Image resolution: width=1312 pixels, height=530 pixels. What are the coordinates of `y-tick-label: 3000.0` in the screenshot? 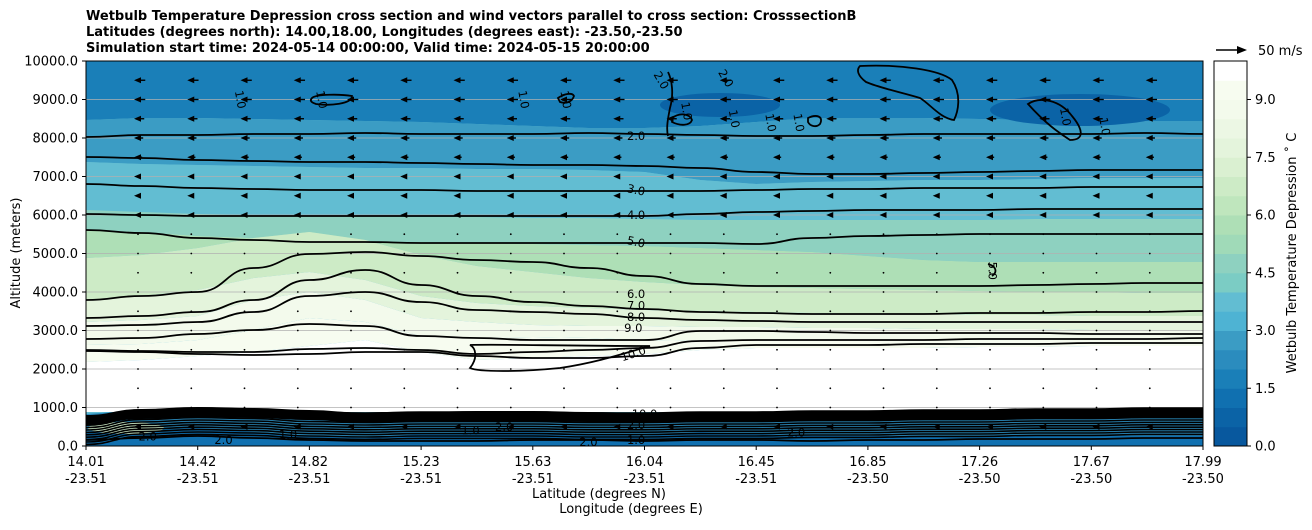 It's located at (56, 331).